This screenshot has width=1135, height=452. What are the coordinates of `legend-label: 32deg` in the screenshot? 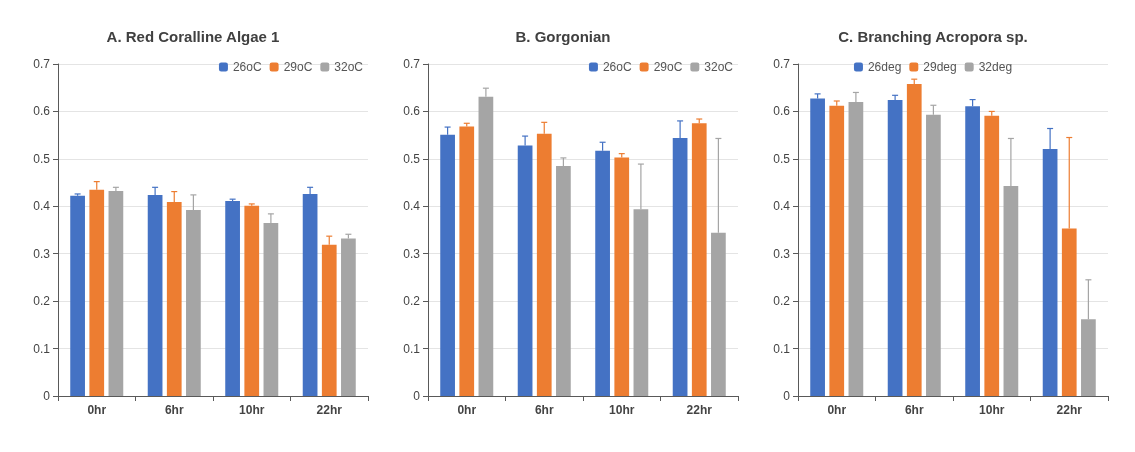 It's located at (995, 67).